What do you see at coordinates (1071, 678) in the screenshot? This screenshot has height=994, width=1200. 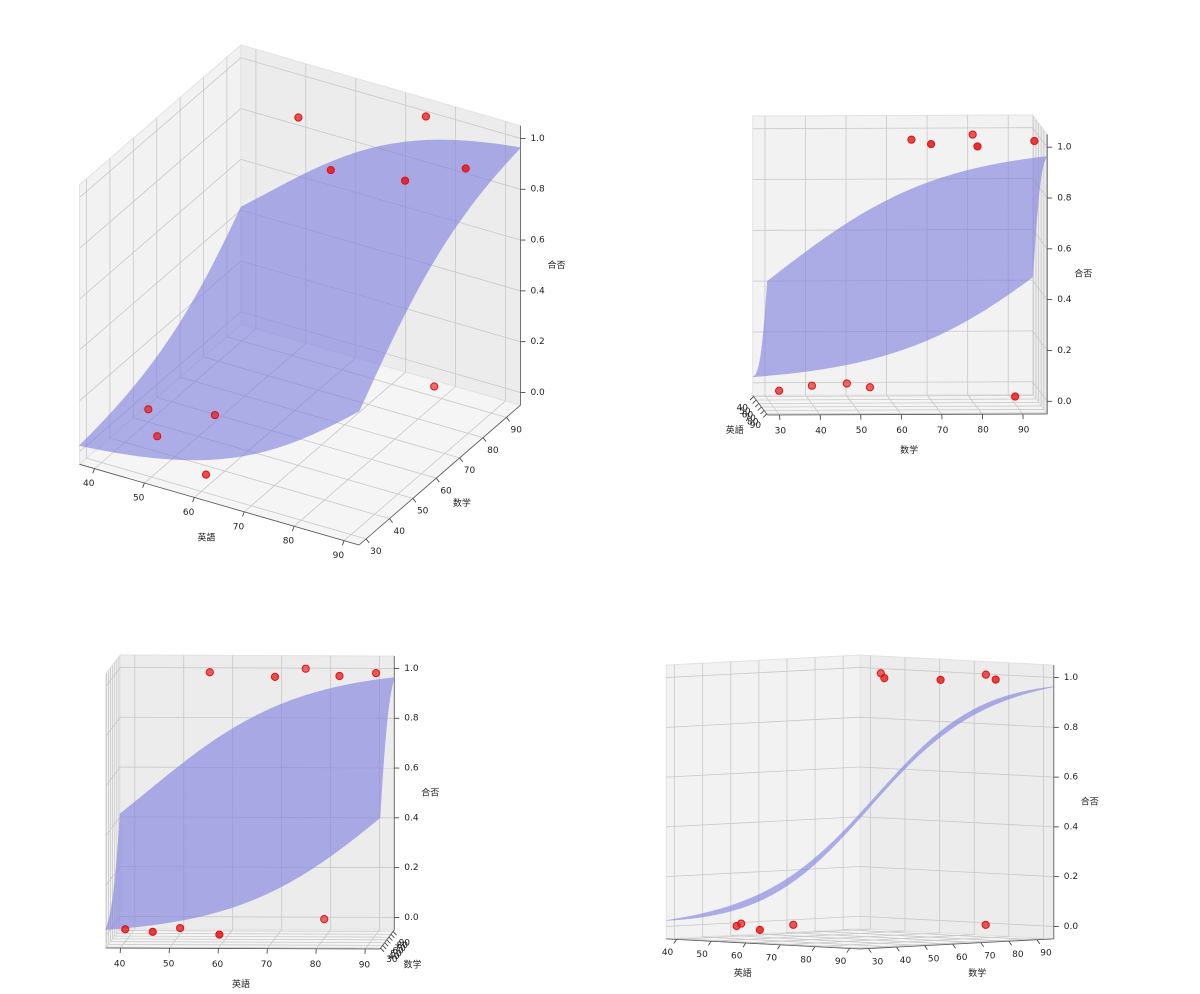 I see `z-tick-label: 1.0` at bounding box center [1071, 678].